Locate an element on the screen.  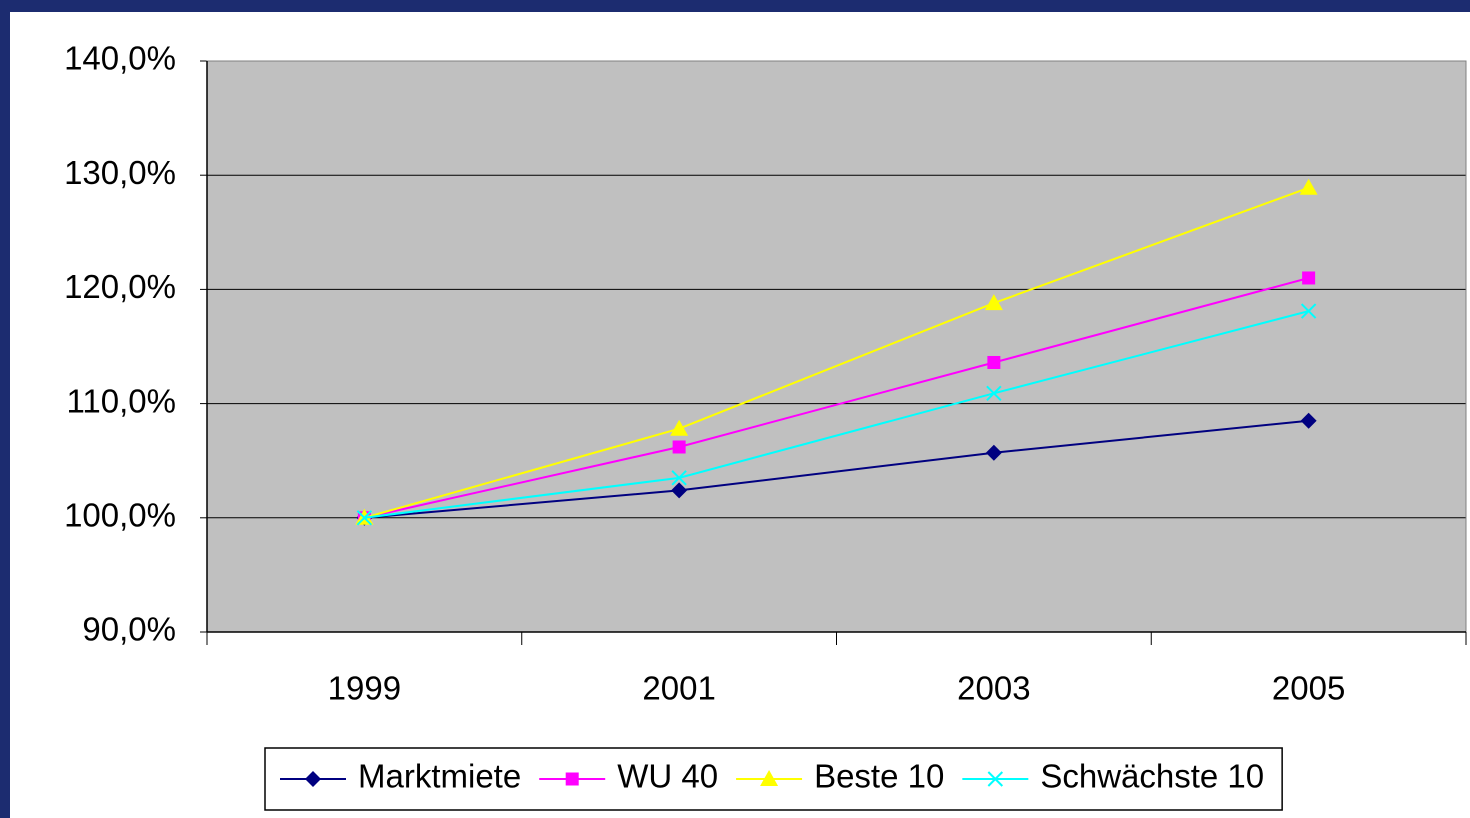
legend-label: Beste 10 is located at coordinates (879, 776).